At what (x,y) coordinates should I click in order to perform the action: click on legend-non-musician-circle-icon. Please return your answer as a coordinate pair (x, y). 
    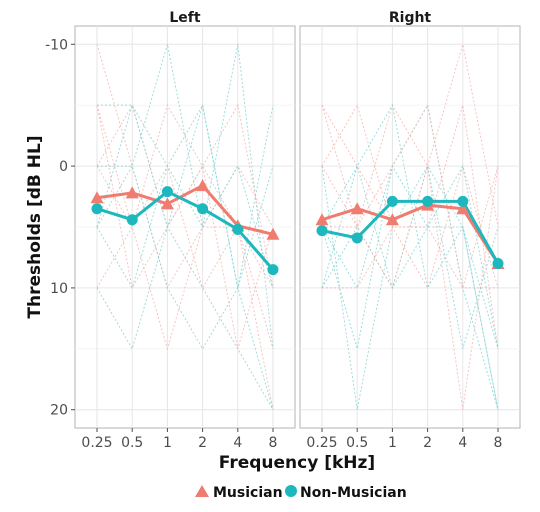
    Looking at the image, I should click on (291, 491).